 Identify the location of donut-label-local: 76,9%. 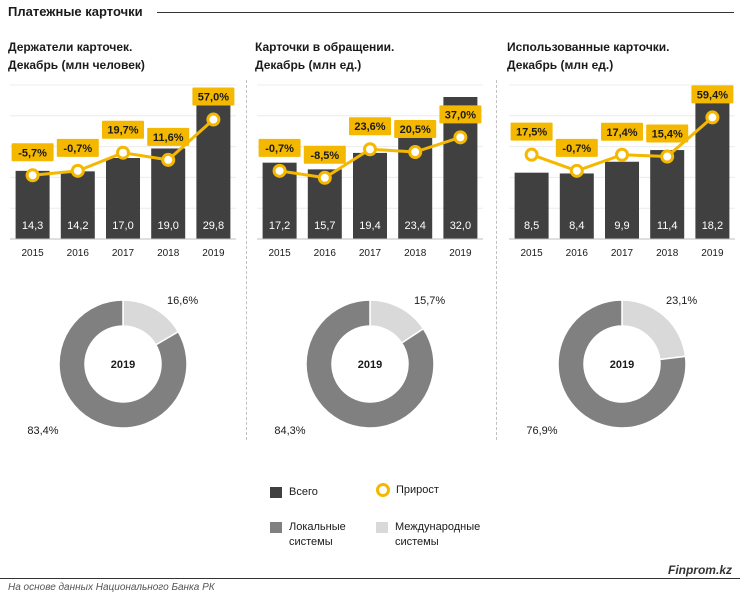
(541, 431).